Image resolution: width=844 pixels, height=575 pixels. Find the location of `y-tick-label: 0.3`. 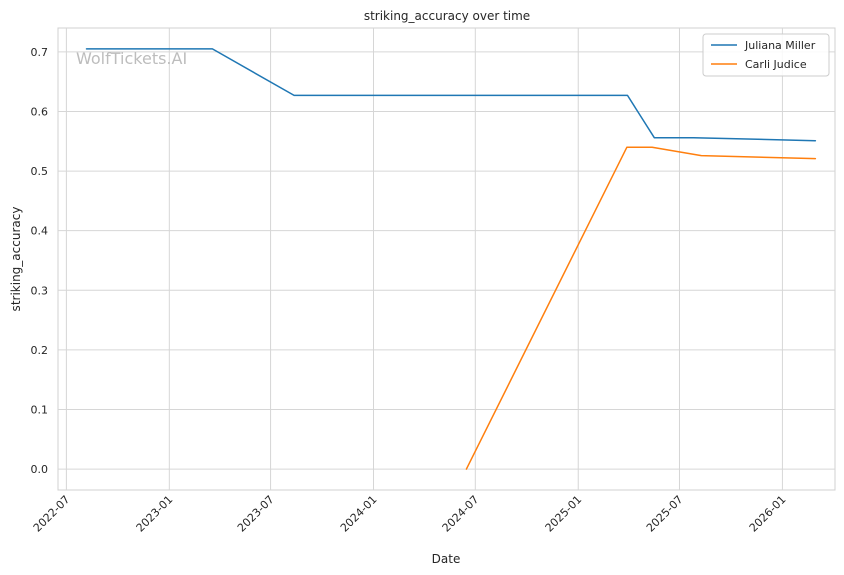

y-tick-label: 0.3 is located at coordinates (40, 290).